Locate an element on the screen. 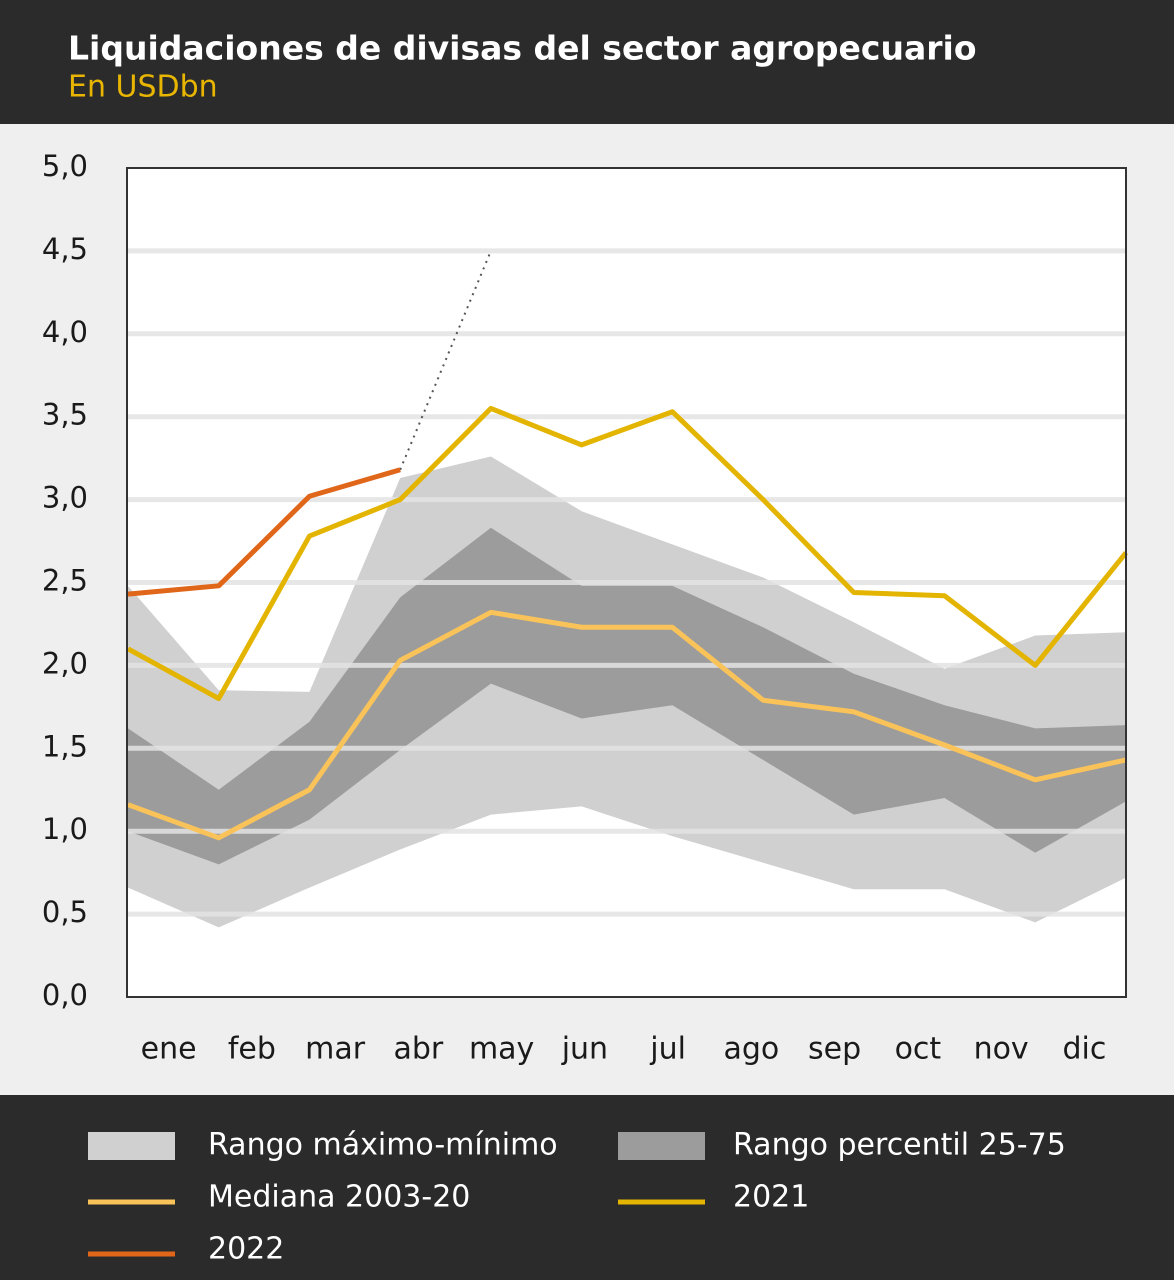 Image resolution: width=1174 pixels, height=1280 pixels. legend-label: Mediana 2003-20 is located at coordinates (339, 1197).